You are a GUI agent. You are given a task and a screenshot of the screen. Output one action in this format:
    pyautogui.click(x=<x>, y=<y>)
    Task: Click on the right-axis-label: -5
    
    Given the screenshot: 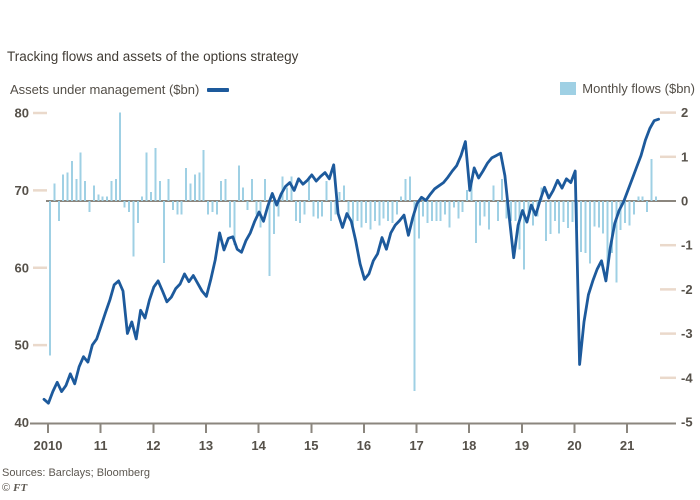 What is the action you would take?
    pyautogui.click(x=687, y=422)
    